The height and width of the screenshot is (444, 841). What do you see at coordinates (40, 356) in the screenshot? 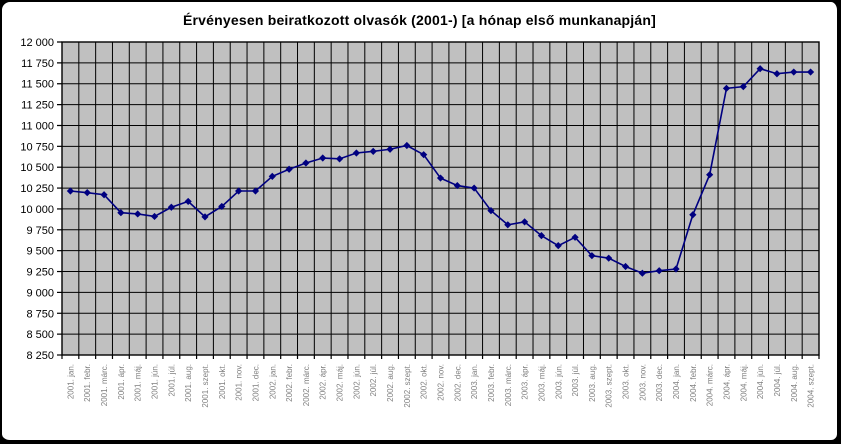
I see `y-axis-tick-label: 8 250` at bounding box center [40, 356].